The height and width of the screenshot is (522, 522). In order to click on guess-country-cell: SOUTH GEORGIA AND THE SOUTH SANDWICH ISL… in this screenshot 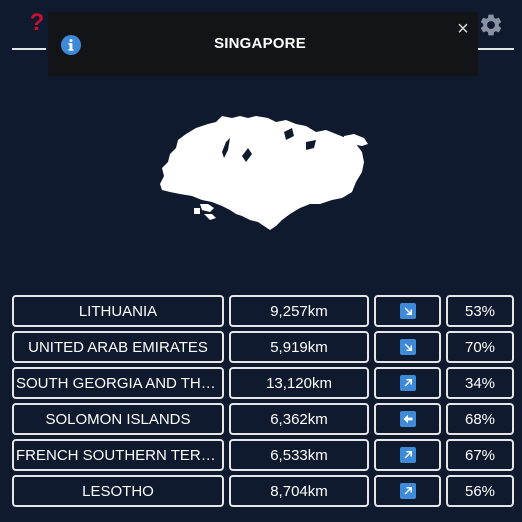, I will do `click(118, 383)`.